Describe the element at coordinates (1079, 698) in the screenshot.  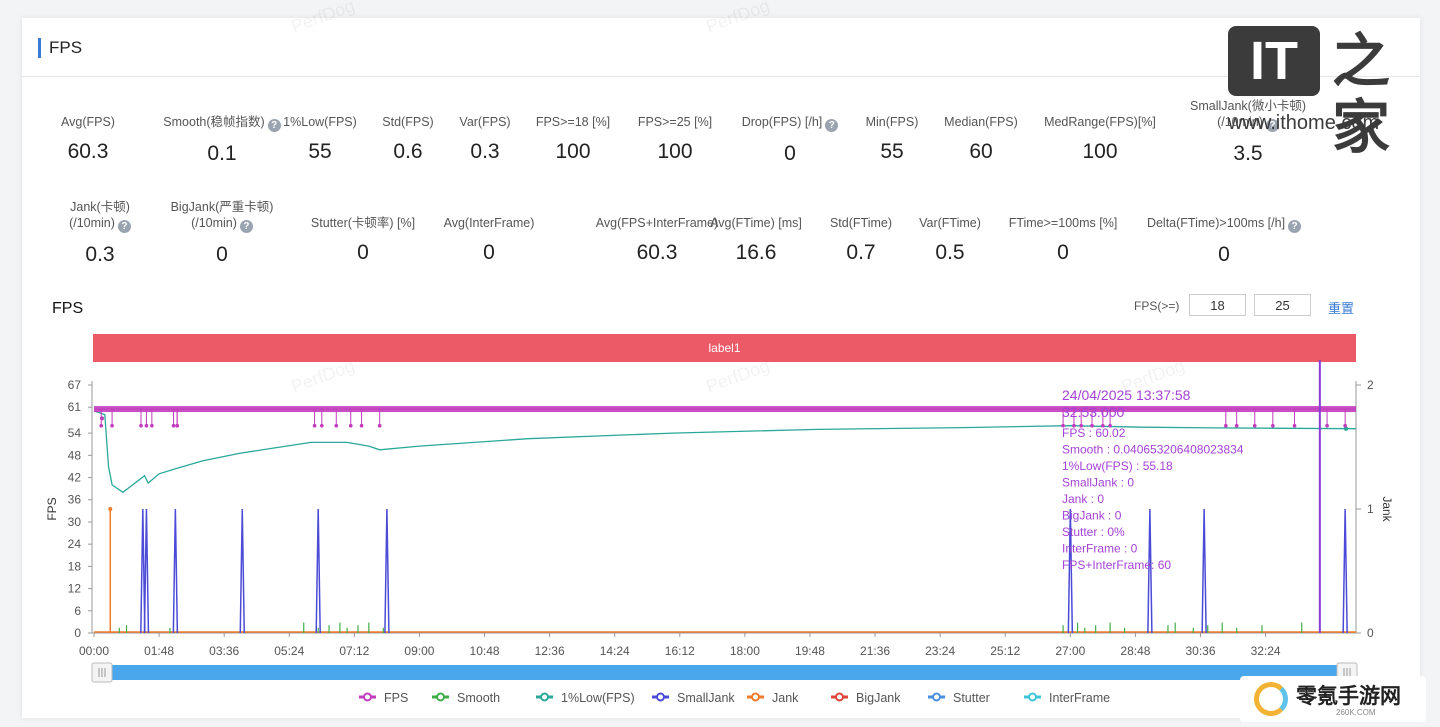
I see `legend-label: InterFrame` at that location.